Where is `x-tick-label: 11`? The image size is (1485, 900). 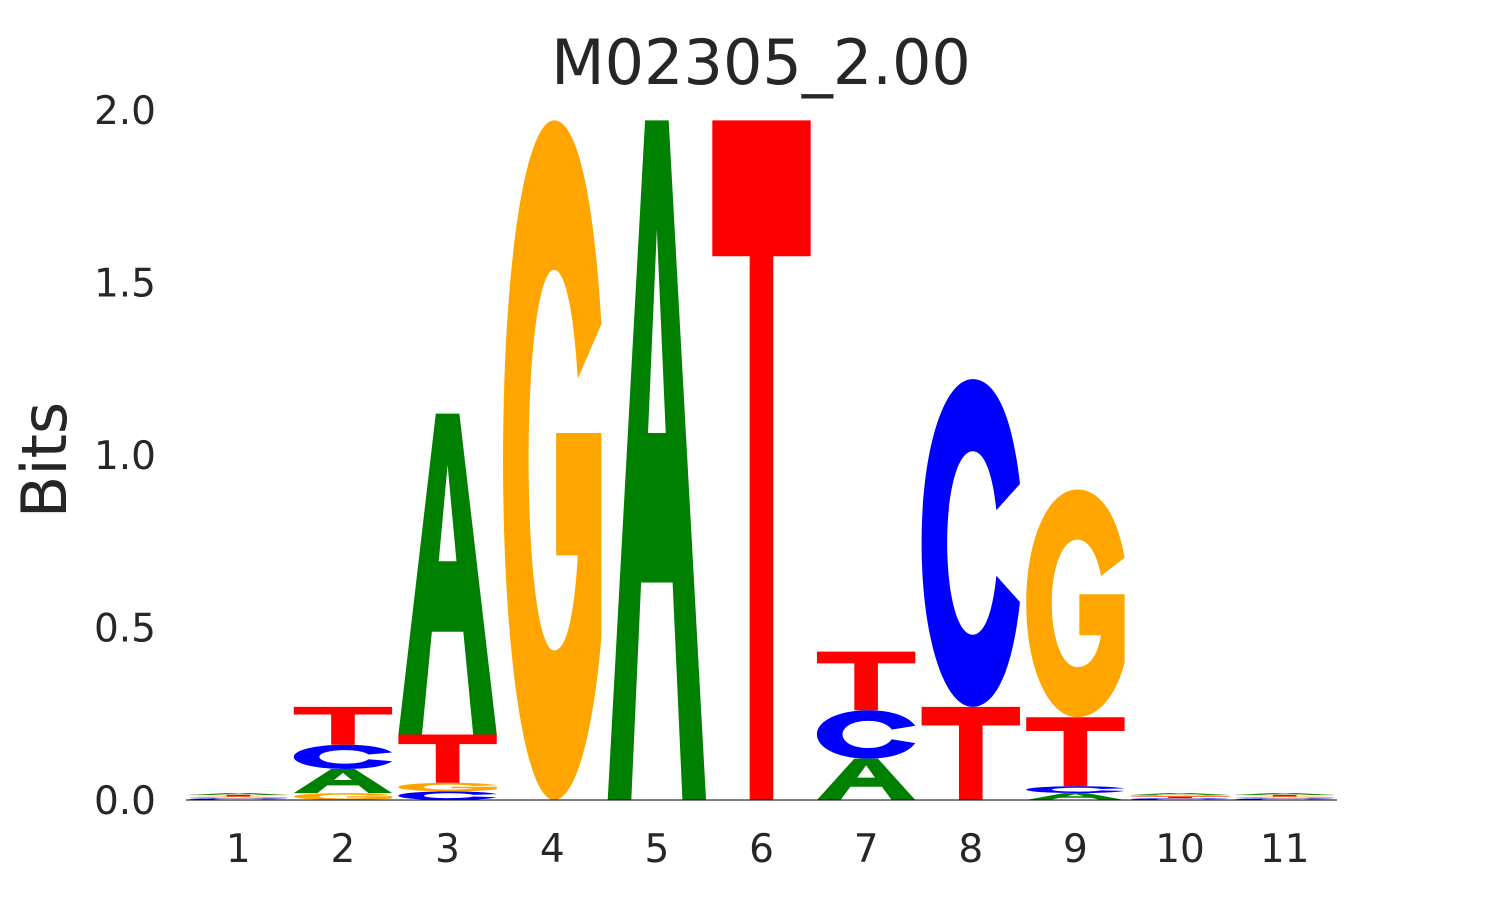
x-tick-label: 11 is located at coordinates (1285, 849).